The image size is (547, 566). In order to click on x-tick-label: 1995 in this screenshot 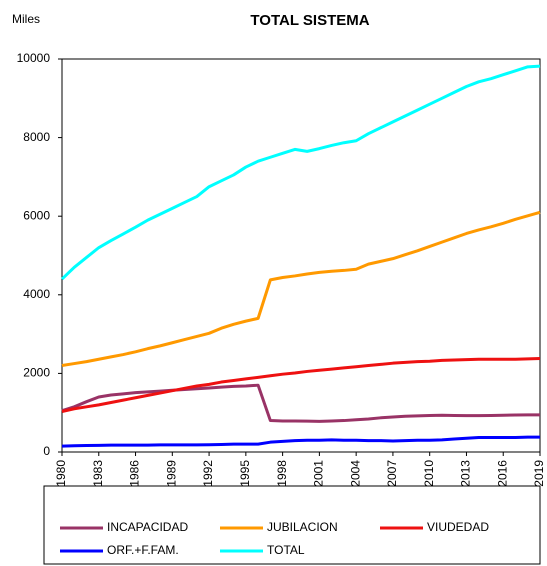, I will do `click(245, 473)`.